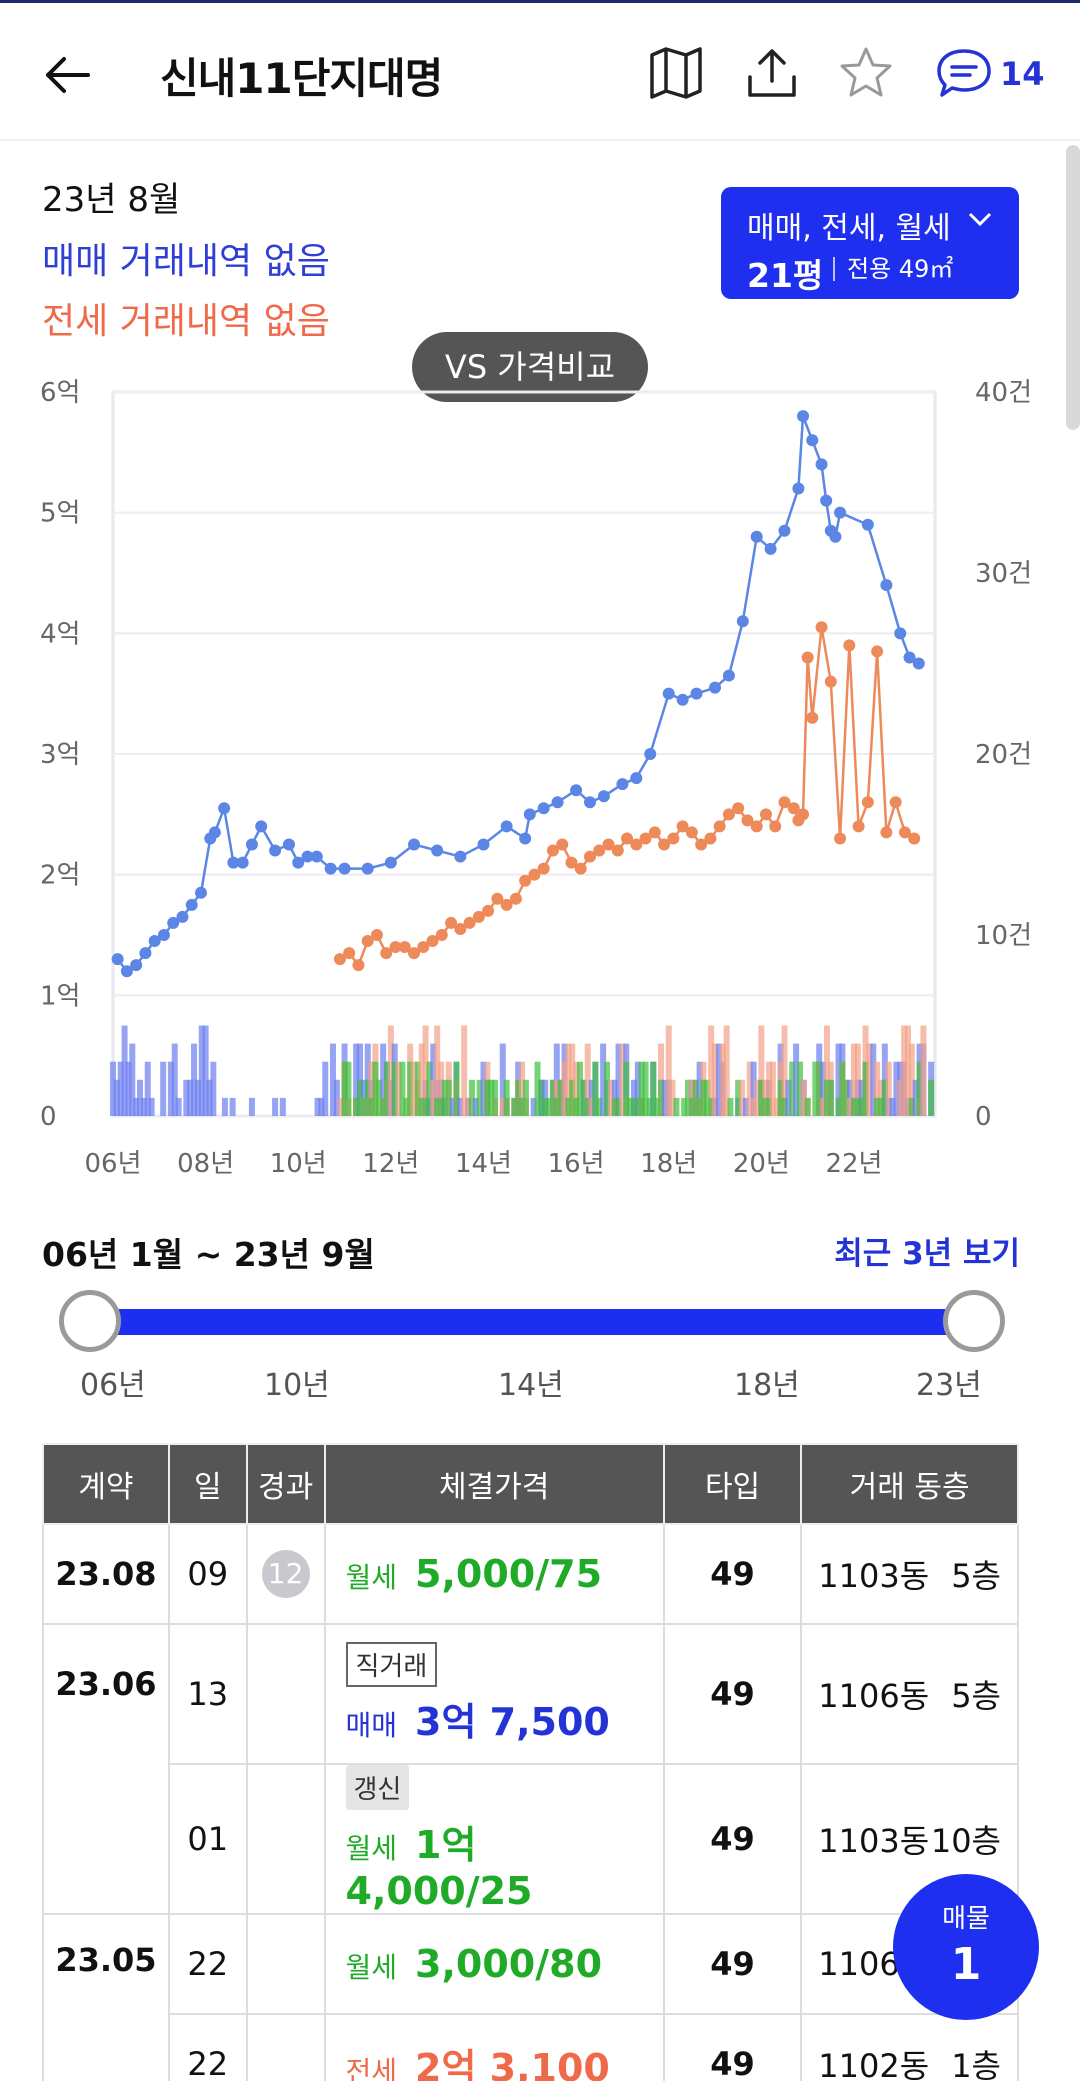 This screenshot has width=1080, height=2081. What do you see at coordinates (371, 1725) in the screenshot?
I see `deal-kind: 매매` at bounding box center [371, 1725].